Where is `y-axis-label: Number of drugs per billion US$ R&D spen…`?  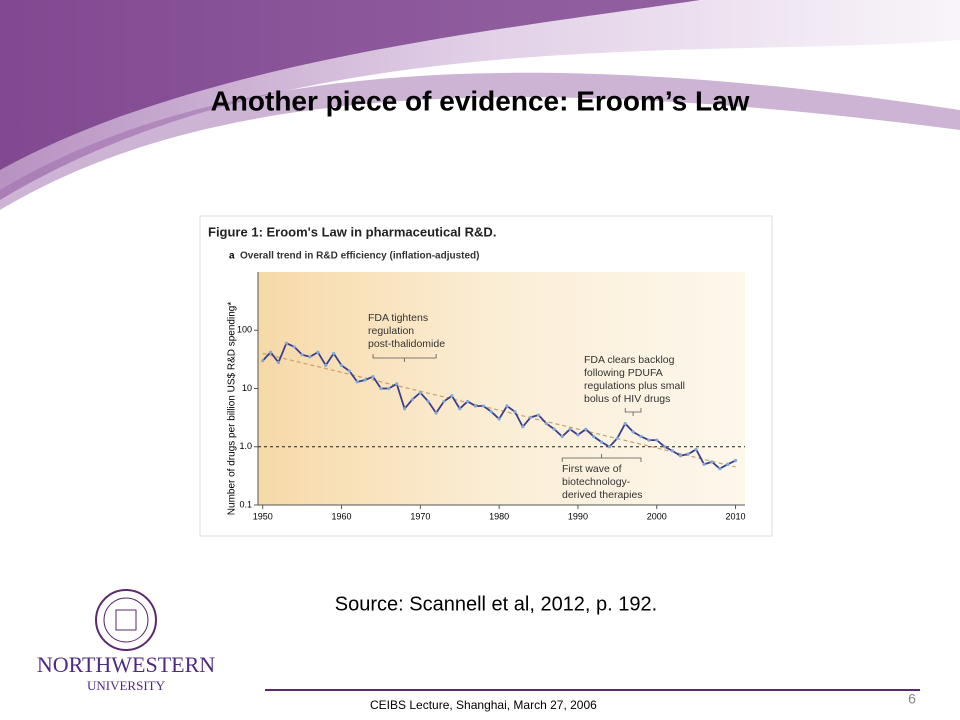 y-axis-label: Number of drugs per billion US$ R&D spen… is located at coordinates (232, 409).